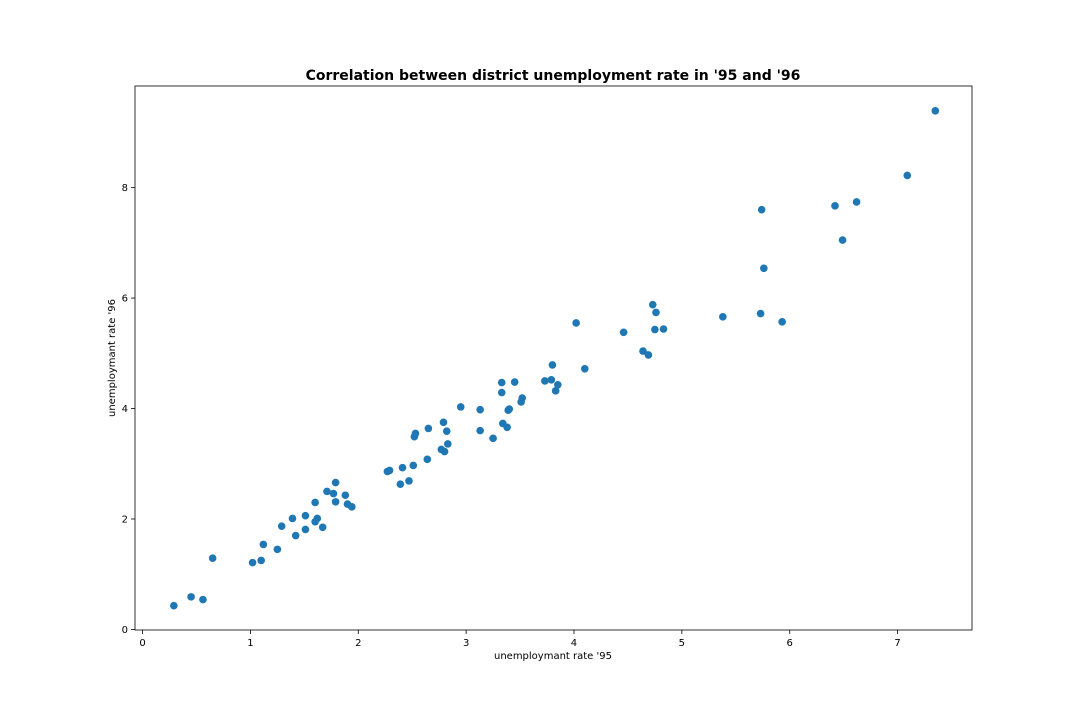 This screenshot has height=720, width=1080. What do you see at coordinates (125, 630) in the screenshot?
I see `y-tick-label: 0` at bounding box center [125, 630].